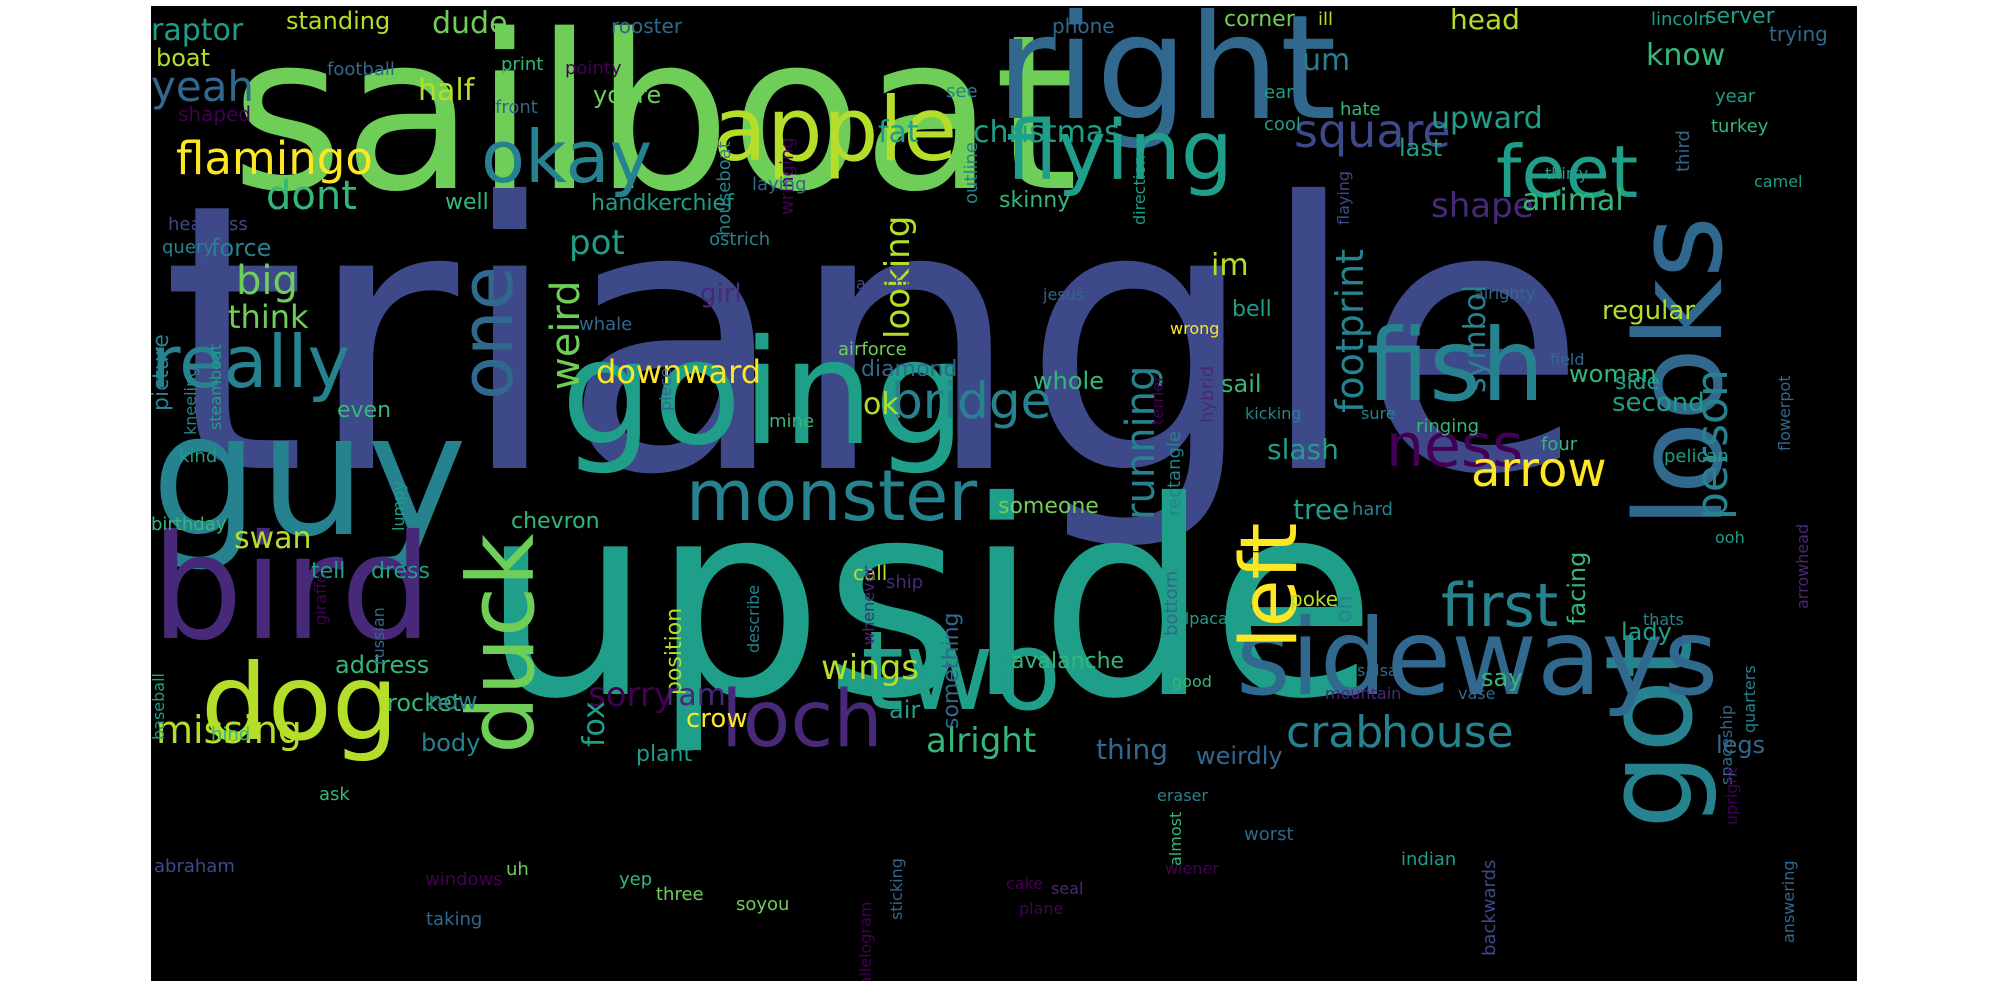 This screenshot has width=2000, height=1000. I want to click on word-pot: pot, so click(597, 243).